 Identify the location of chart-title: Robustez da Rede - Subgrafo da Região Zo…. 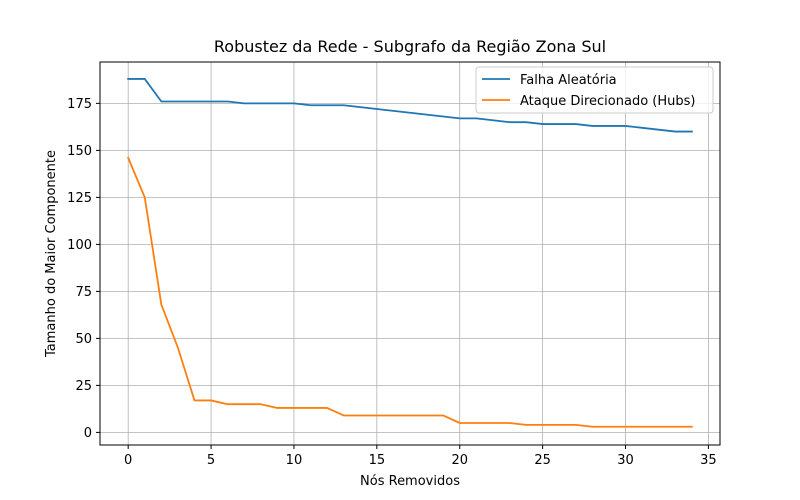
(410, 46).